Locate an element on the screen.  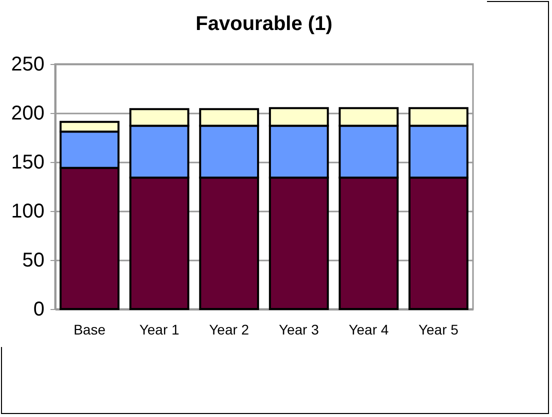
x-tick-label: Year 3 is located at coordinates (299, 330).